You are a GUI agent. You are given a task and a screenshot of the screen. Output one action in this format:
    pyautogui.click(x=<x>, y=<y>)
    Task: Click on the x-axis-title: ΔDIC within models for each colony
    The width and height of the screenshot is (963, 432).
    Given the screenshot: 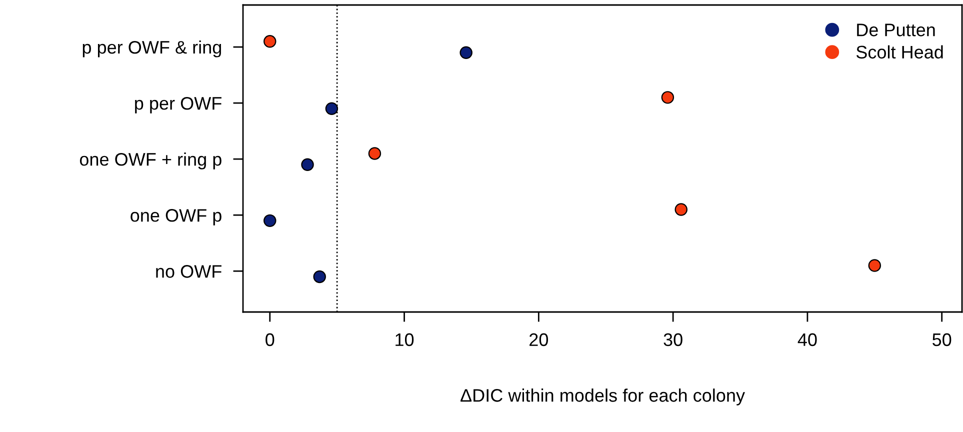 What is the action you would take?
    pyautogui.click(x=602, y=397)
    